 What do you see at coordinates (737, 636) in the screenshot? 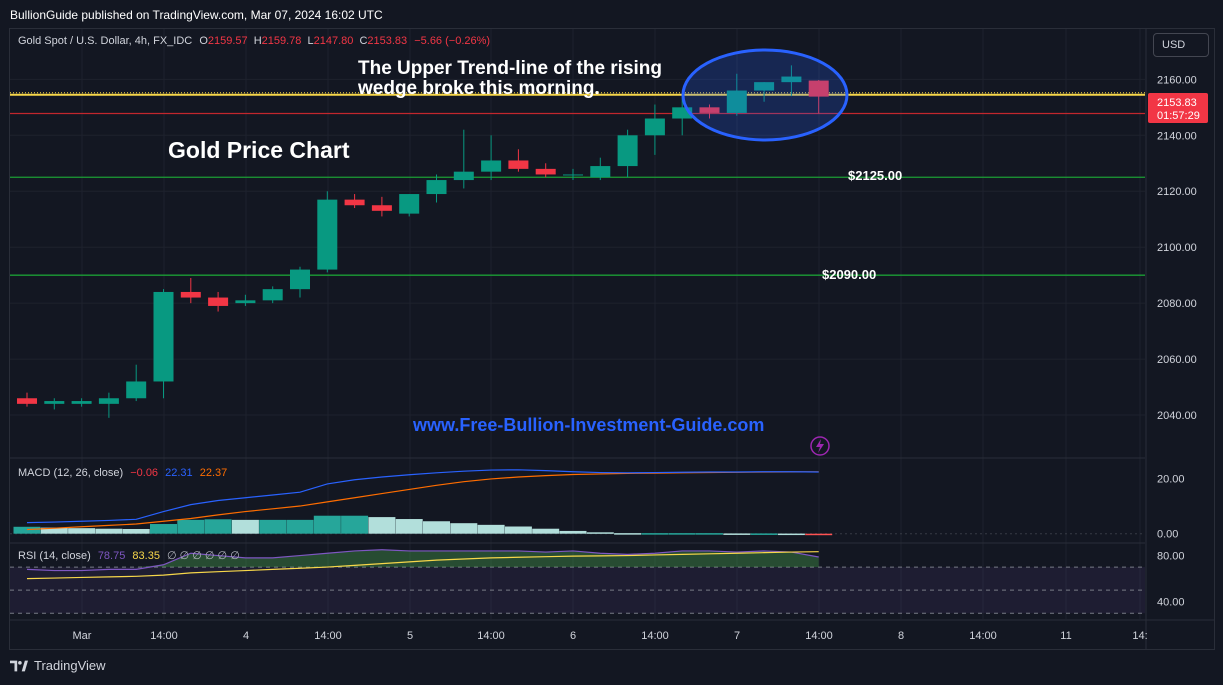
I see `time-tick-label: 7` at bounding box center [737, 636].